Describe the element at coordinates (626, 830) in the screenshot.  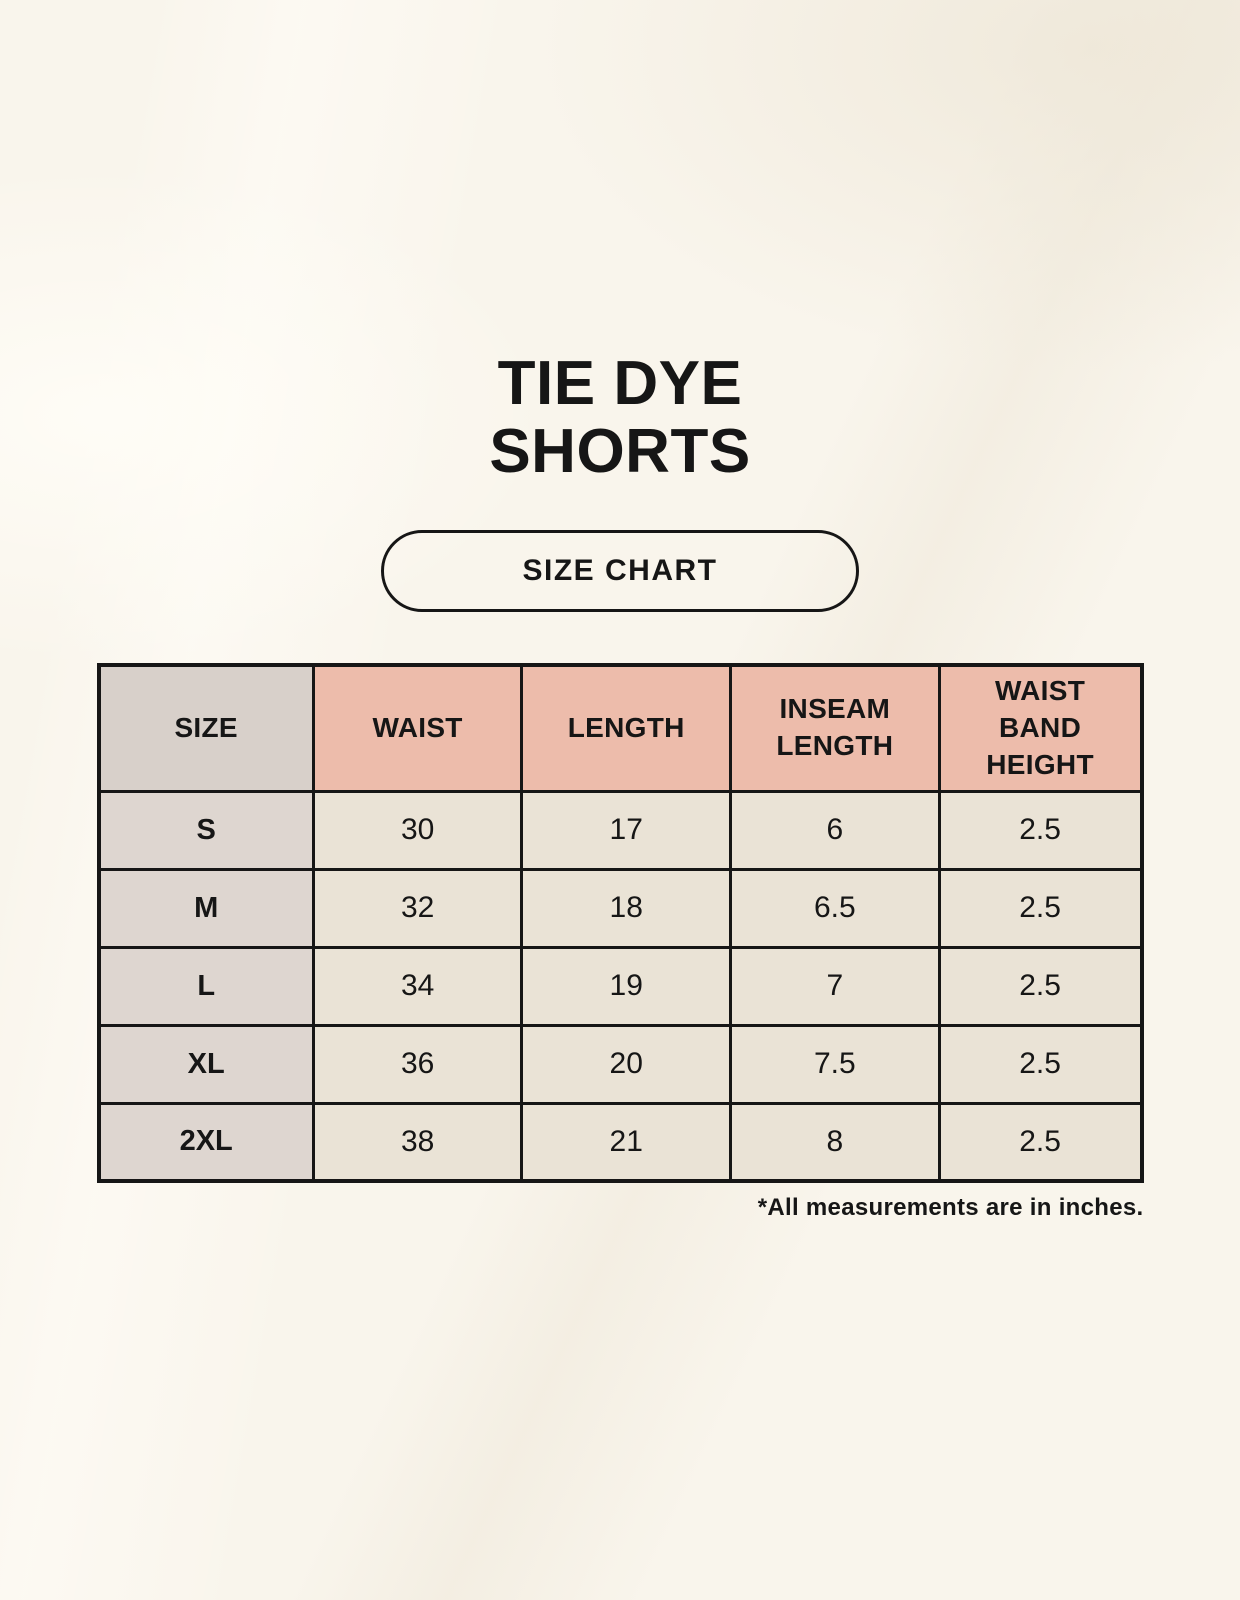
I see `cell-s-length: 17` at that location.